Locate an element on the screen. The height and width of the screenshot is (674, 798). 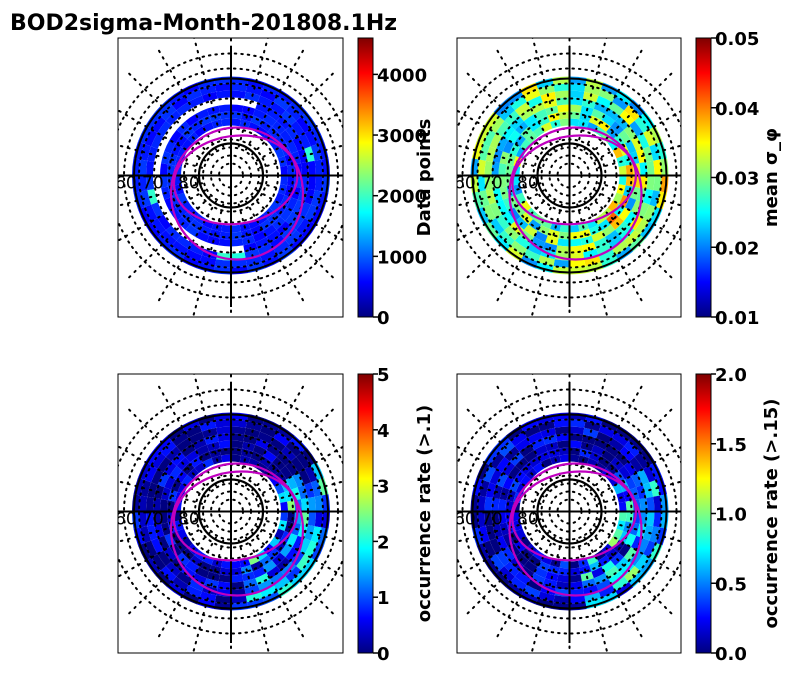
lat-label: 60 is located at coordinates (126, 520).